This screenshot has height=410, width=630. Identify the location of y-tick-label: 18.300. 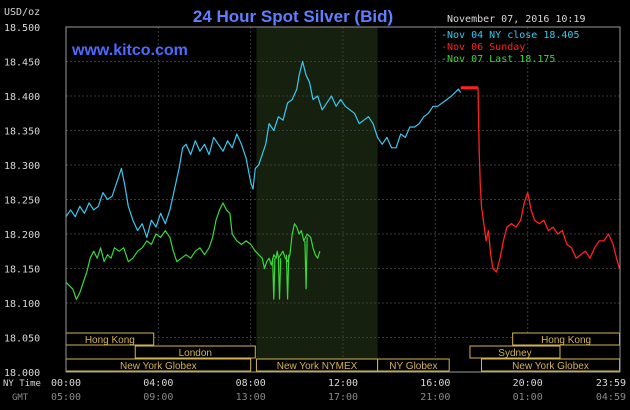
(22, 166).